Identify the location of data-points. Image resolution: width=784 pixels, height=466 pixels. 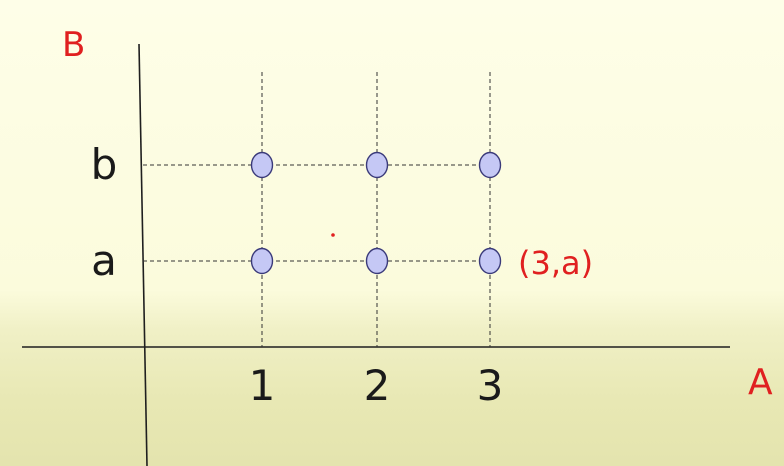
(376, 213).